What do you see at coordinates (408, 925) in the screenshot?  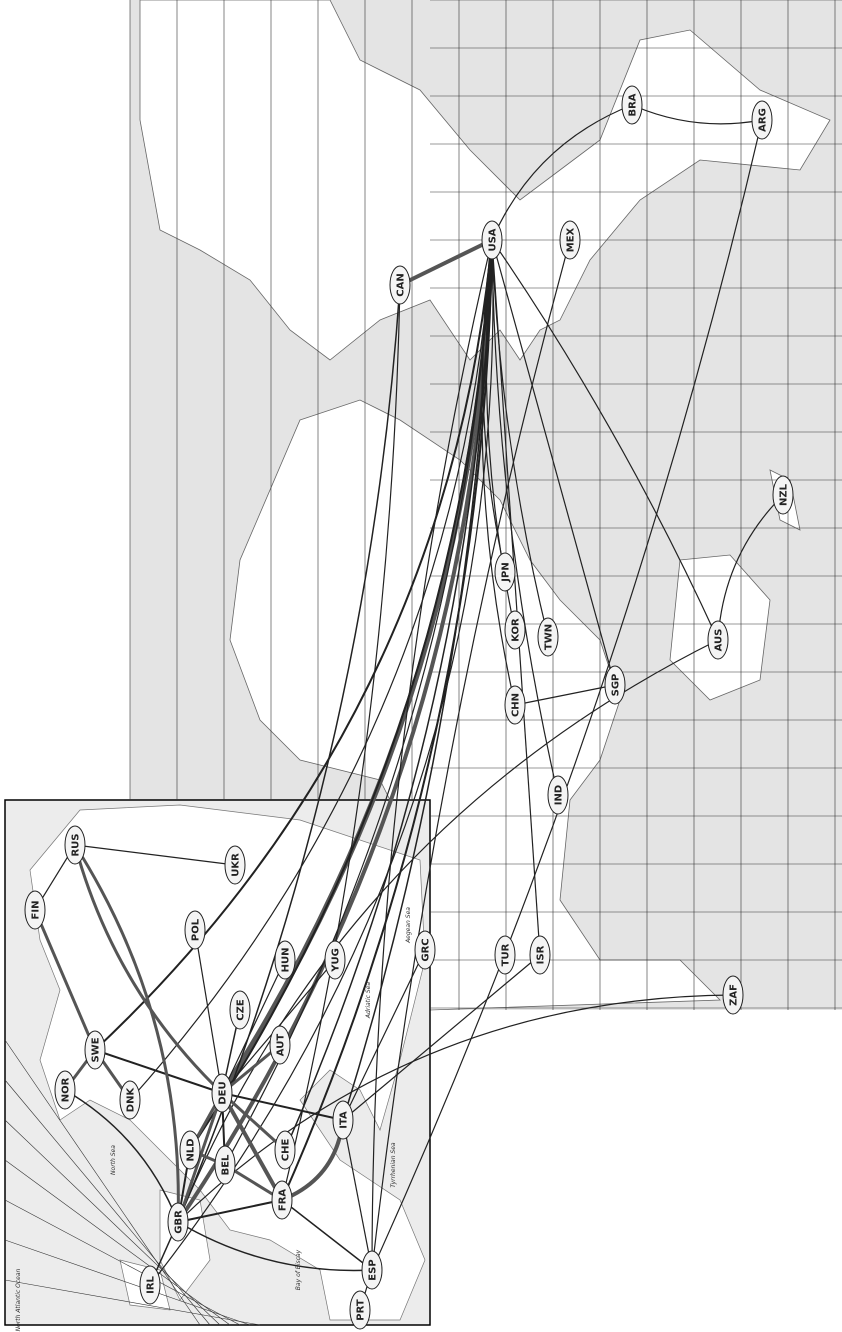 I see `sea-label: Aegean Sea` at bounding box center [408, 925].